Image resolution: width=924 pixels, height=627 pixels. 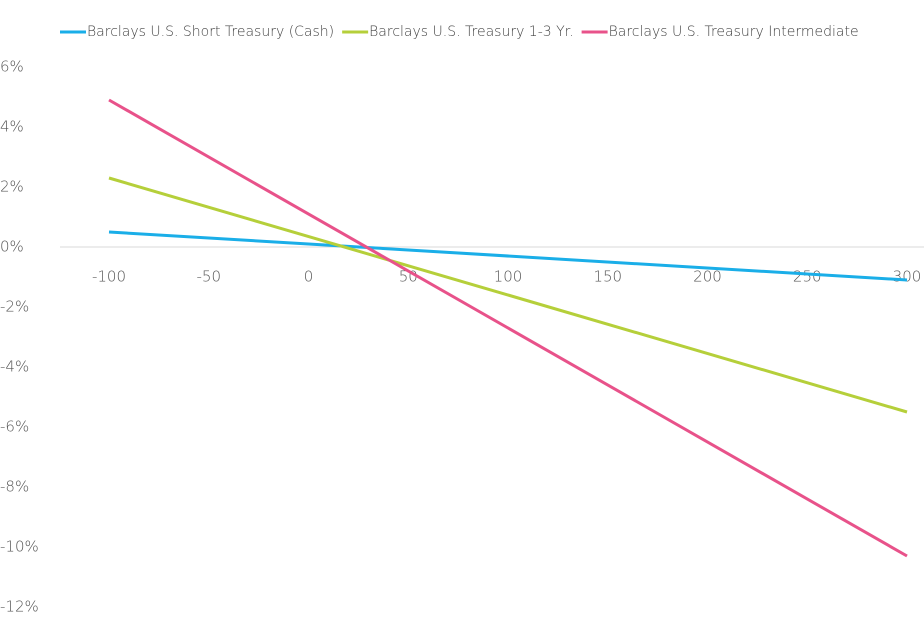 I want to click on y-tick-label: -10%, so click(x=19, y=547).